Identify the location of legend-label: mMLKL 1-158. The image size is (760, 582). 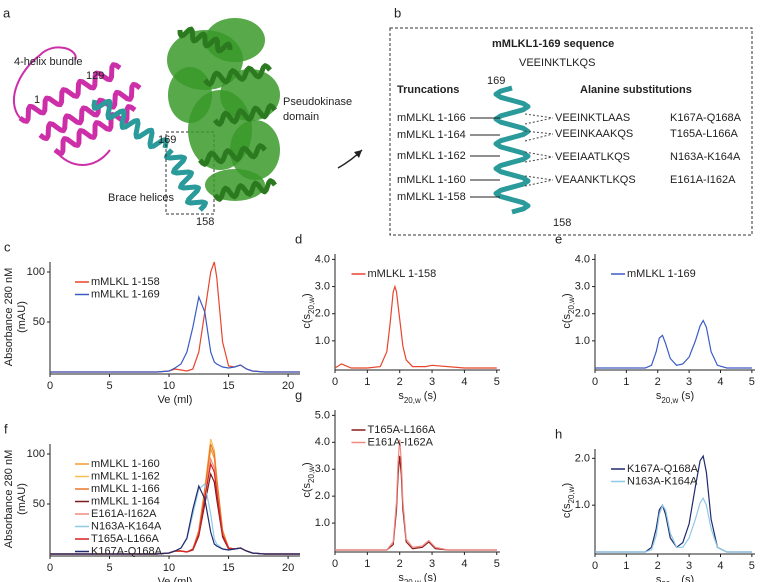
(125, 282).